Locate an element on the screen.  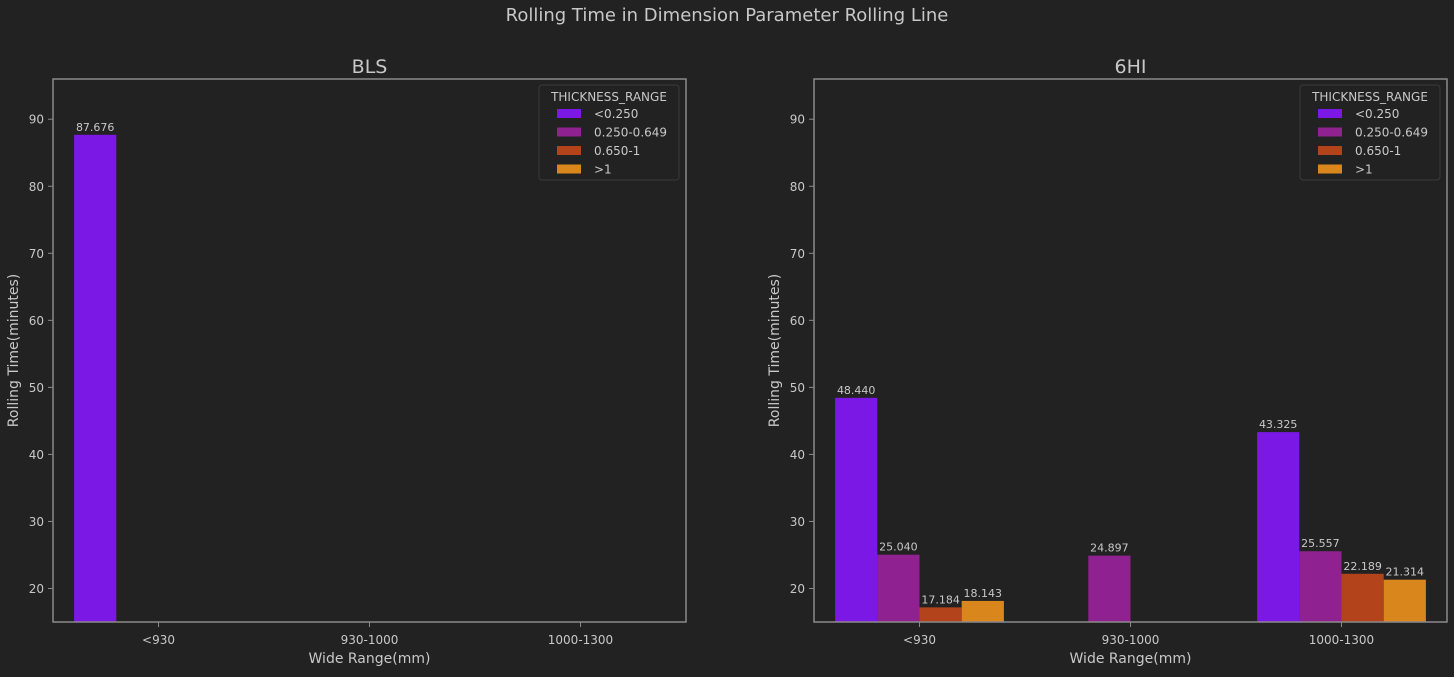
chart-title: 6HI is located at coordinates (1131, 67).